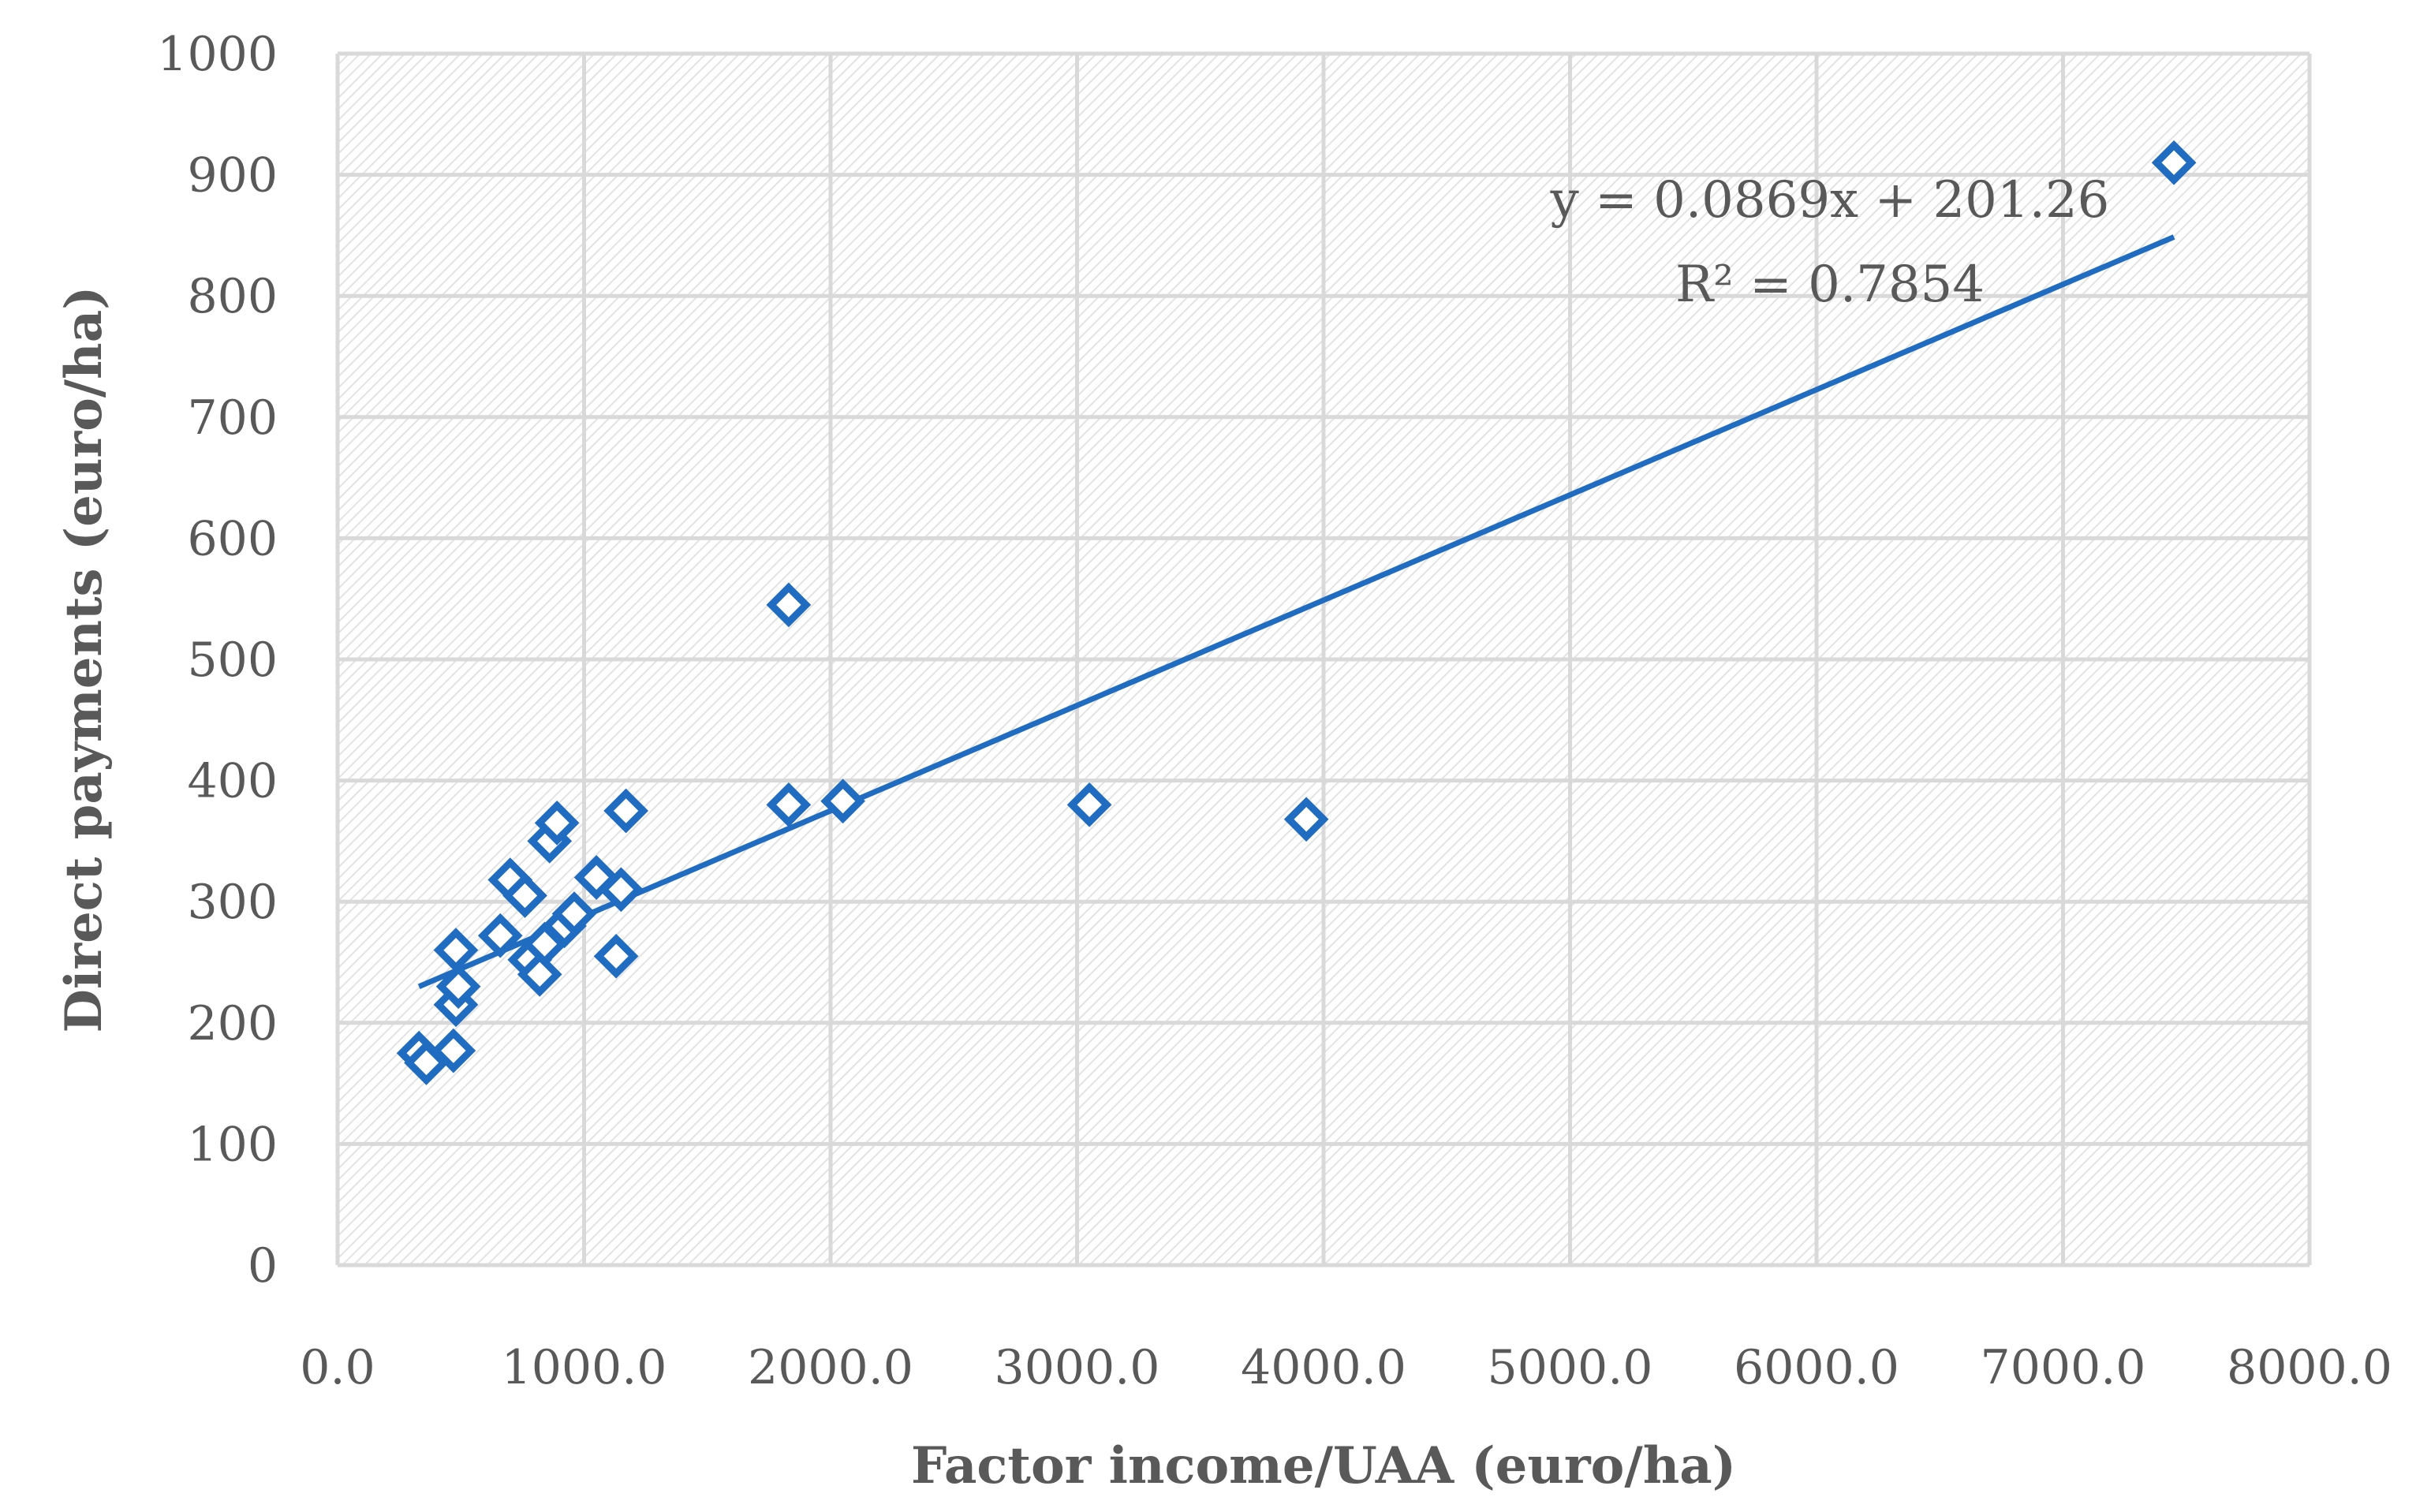 This screenshot has width=2416, height=1512. Describe the element at coordinates (1323, 1367) in the screenshot. I see `x-tick-label: 4000.0` at that location.